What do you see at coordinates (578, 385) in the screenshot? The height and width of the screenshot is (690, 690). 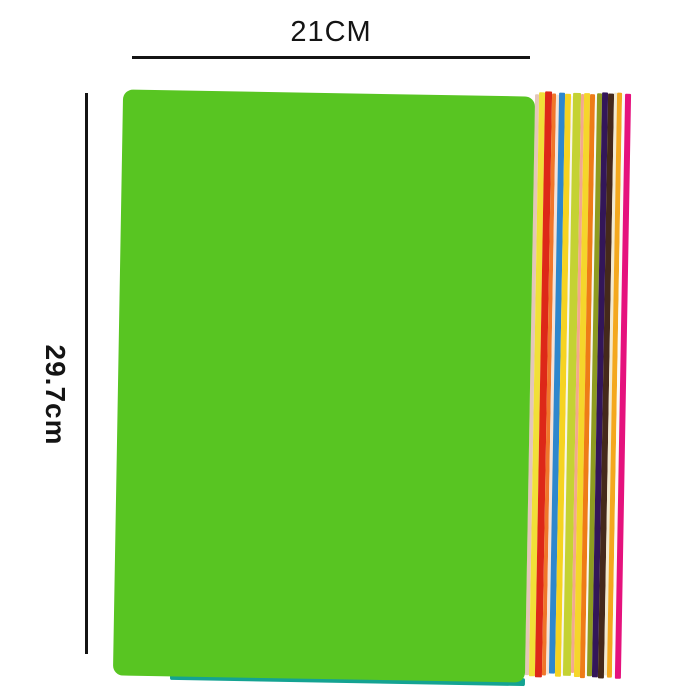 I see `paper-stack-band` at bounding box center [578, 385].